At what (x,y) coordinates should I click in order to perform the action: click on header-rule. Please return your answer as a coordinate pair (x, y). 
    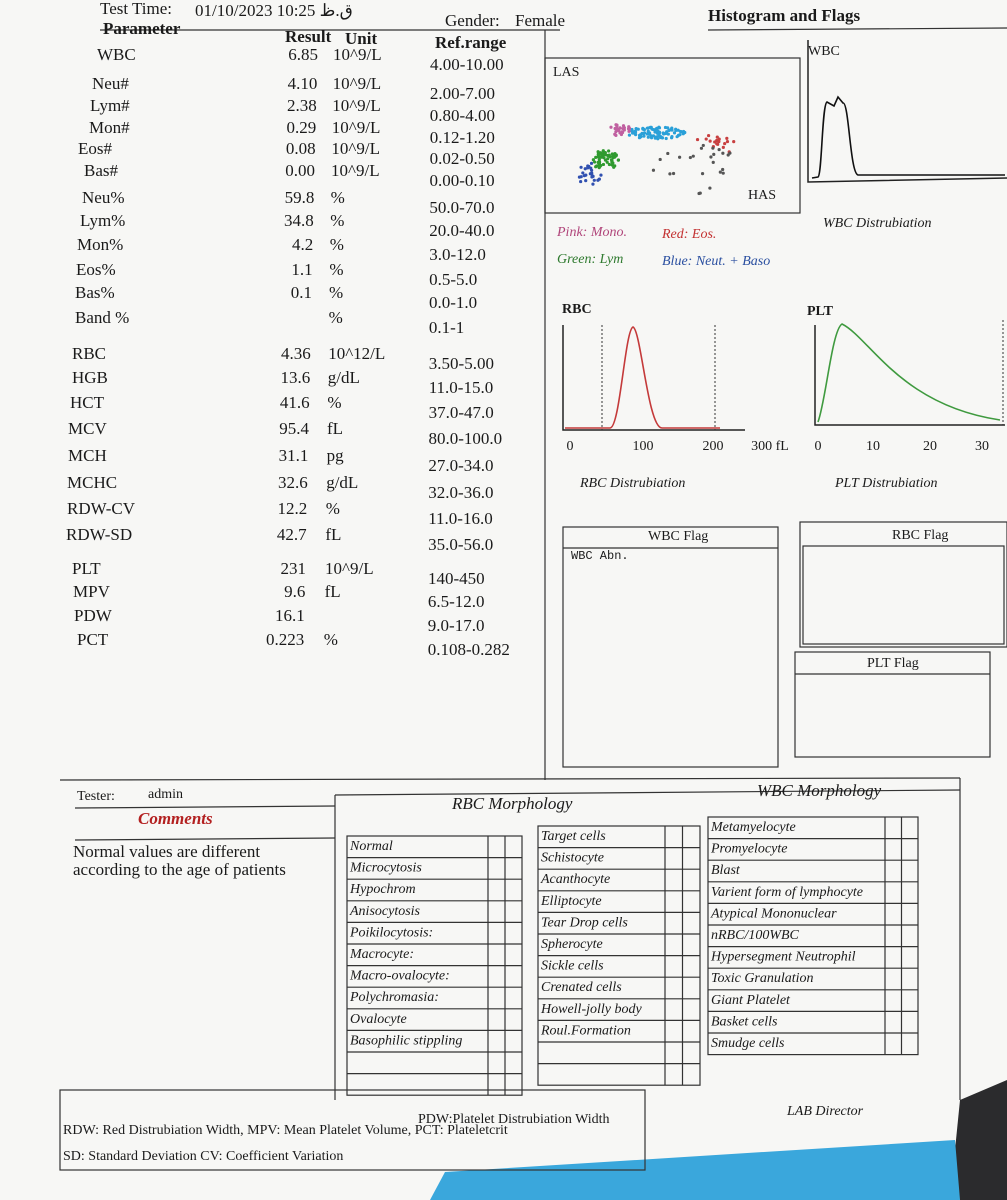
    Looking at the image, I should click on (857, 29).